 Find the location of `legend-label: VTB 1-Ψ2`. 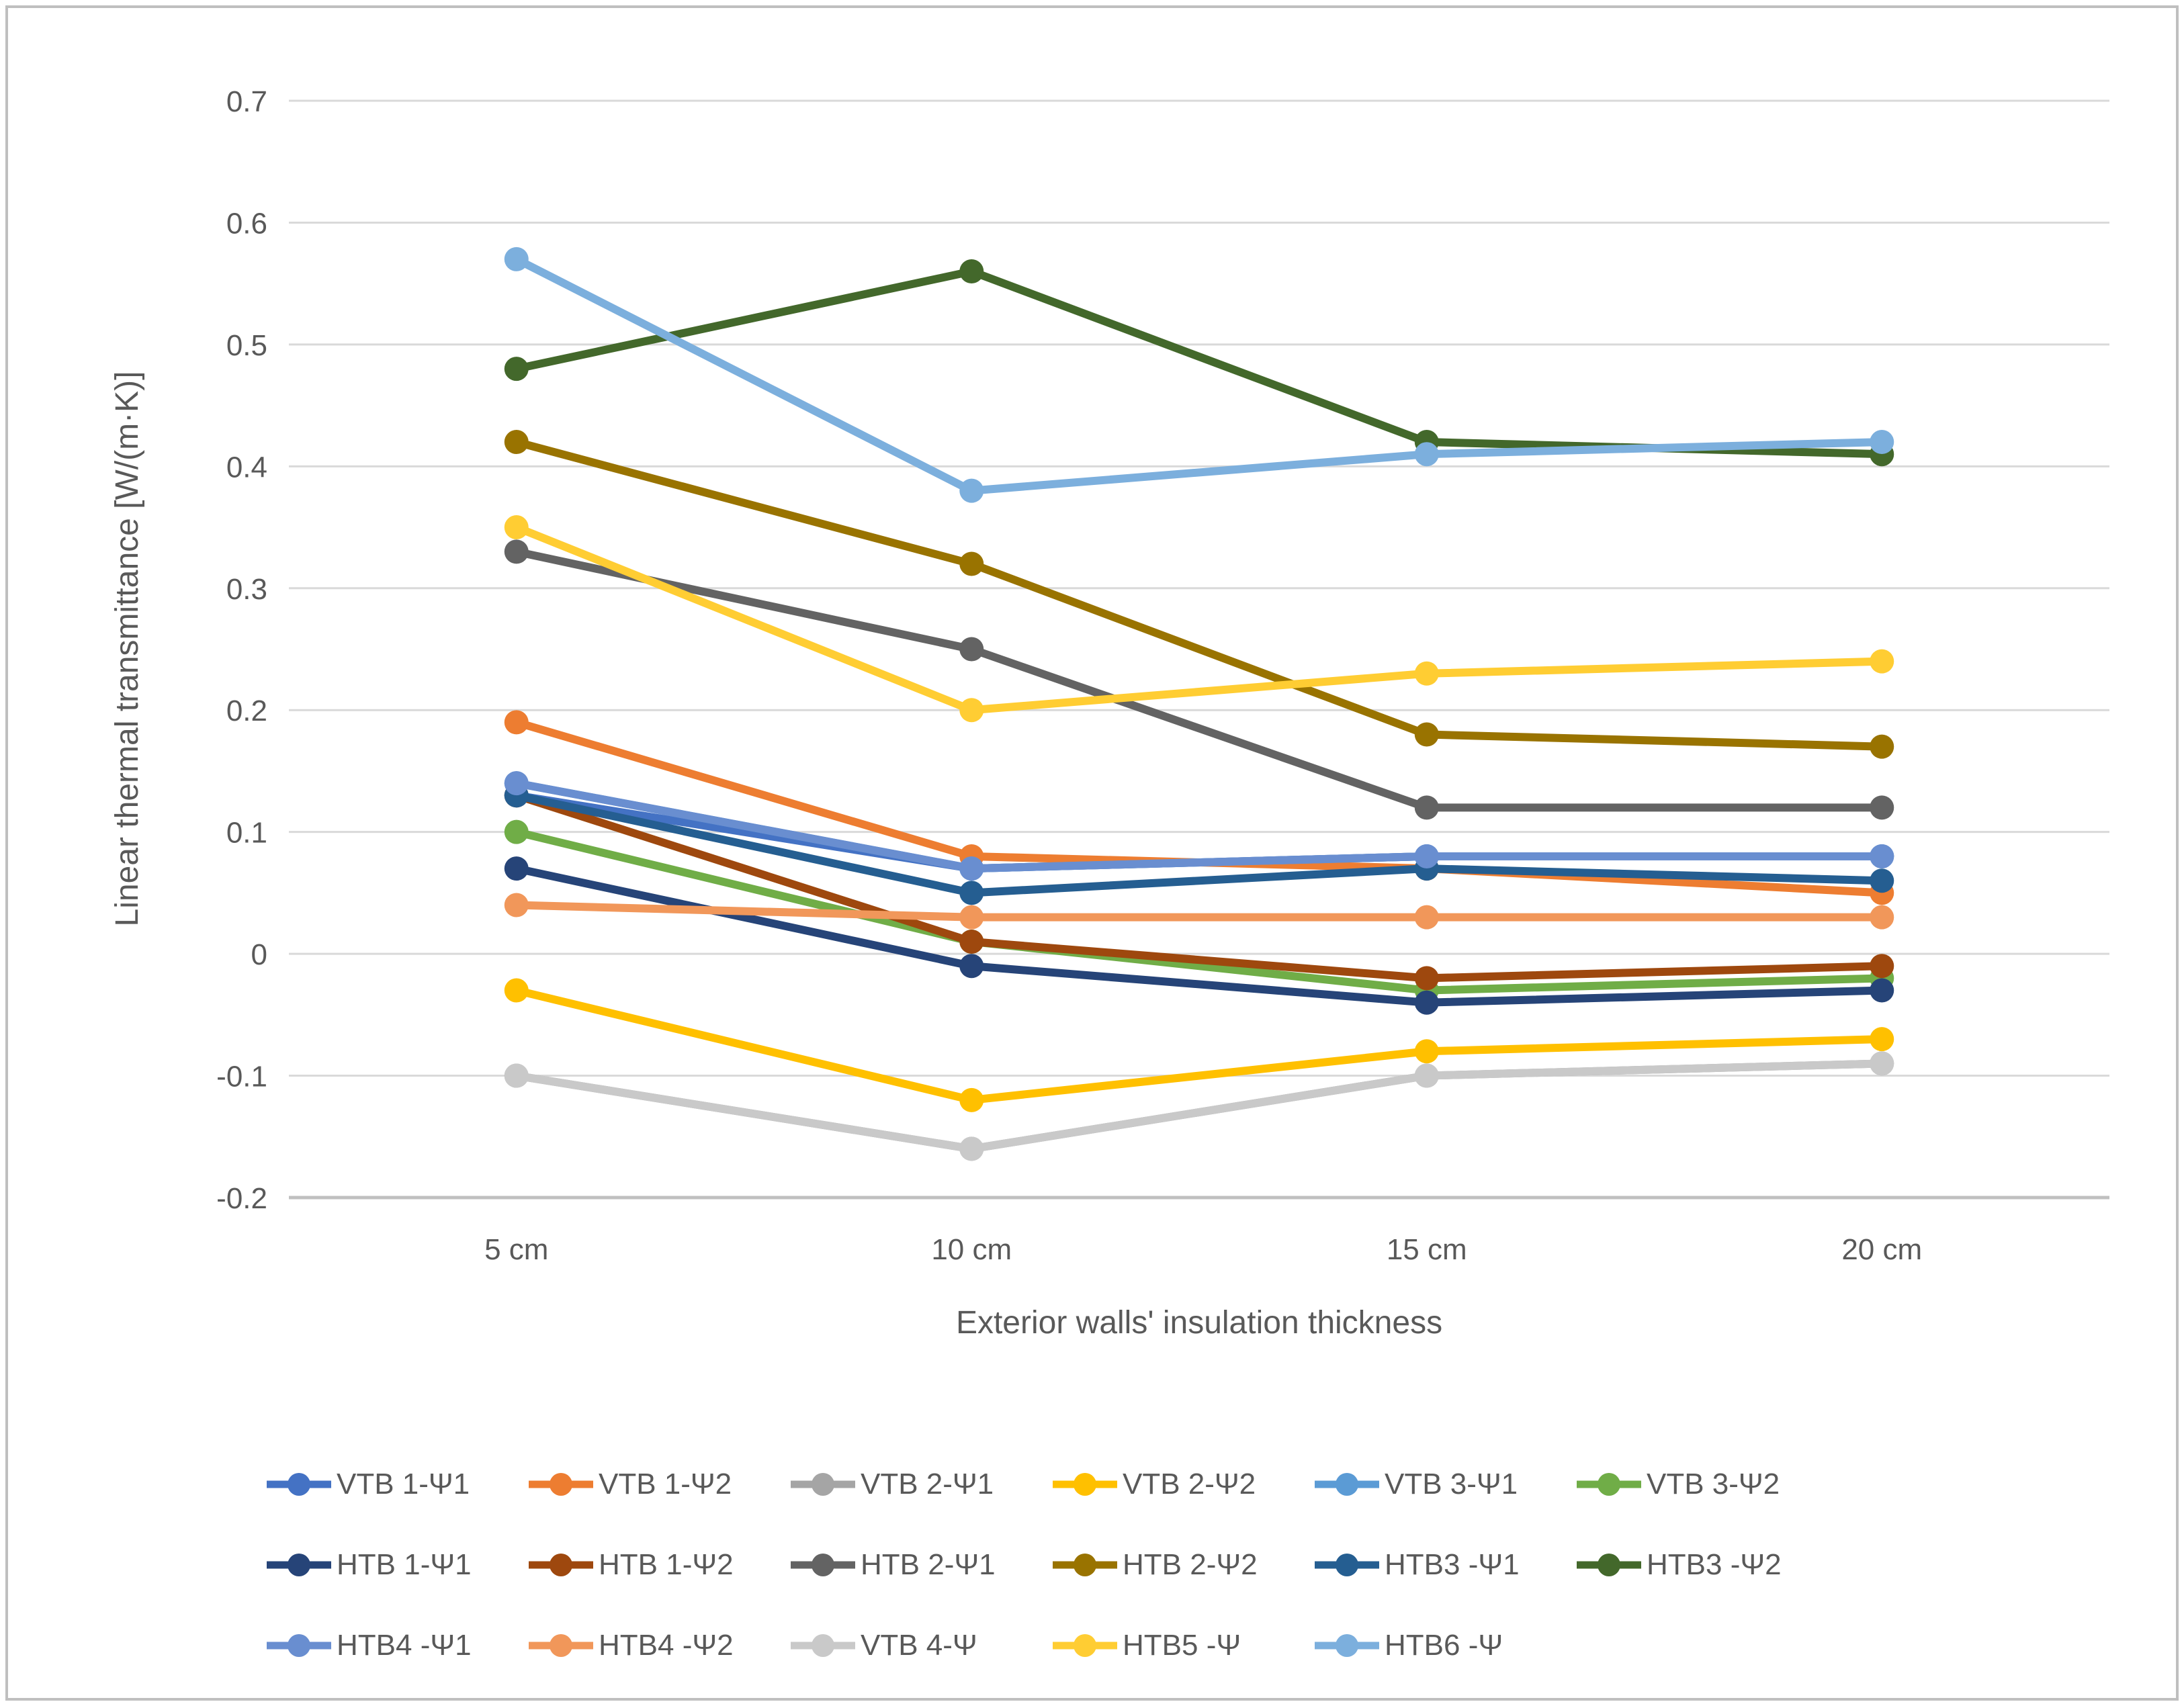

legend-label: VTB 1-Ψ2 is located at coordinates (665, 1484).